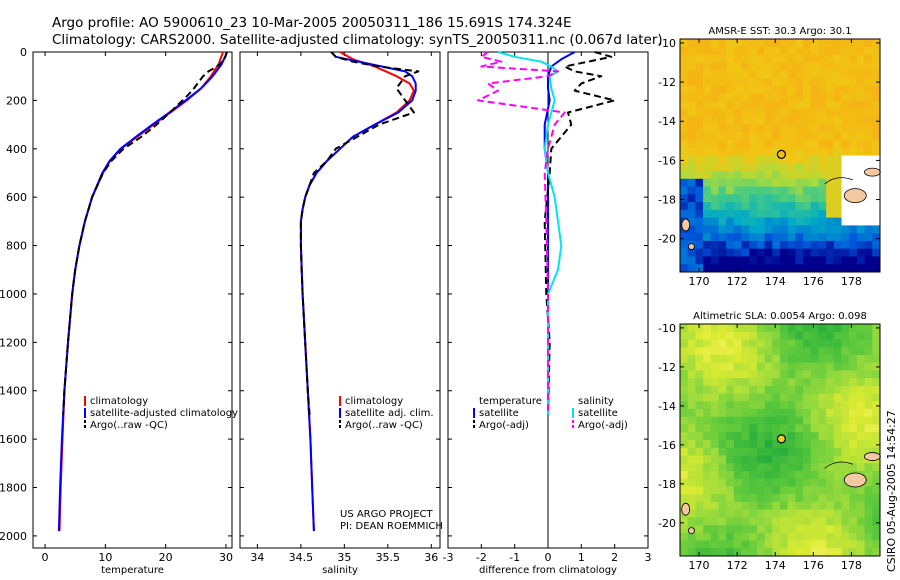  Describe the element at coordinates (45, 557) in the screenshot. I see `x-tick-label: 0` at that location.